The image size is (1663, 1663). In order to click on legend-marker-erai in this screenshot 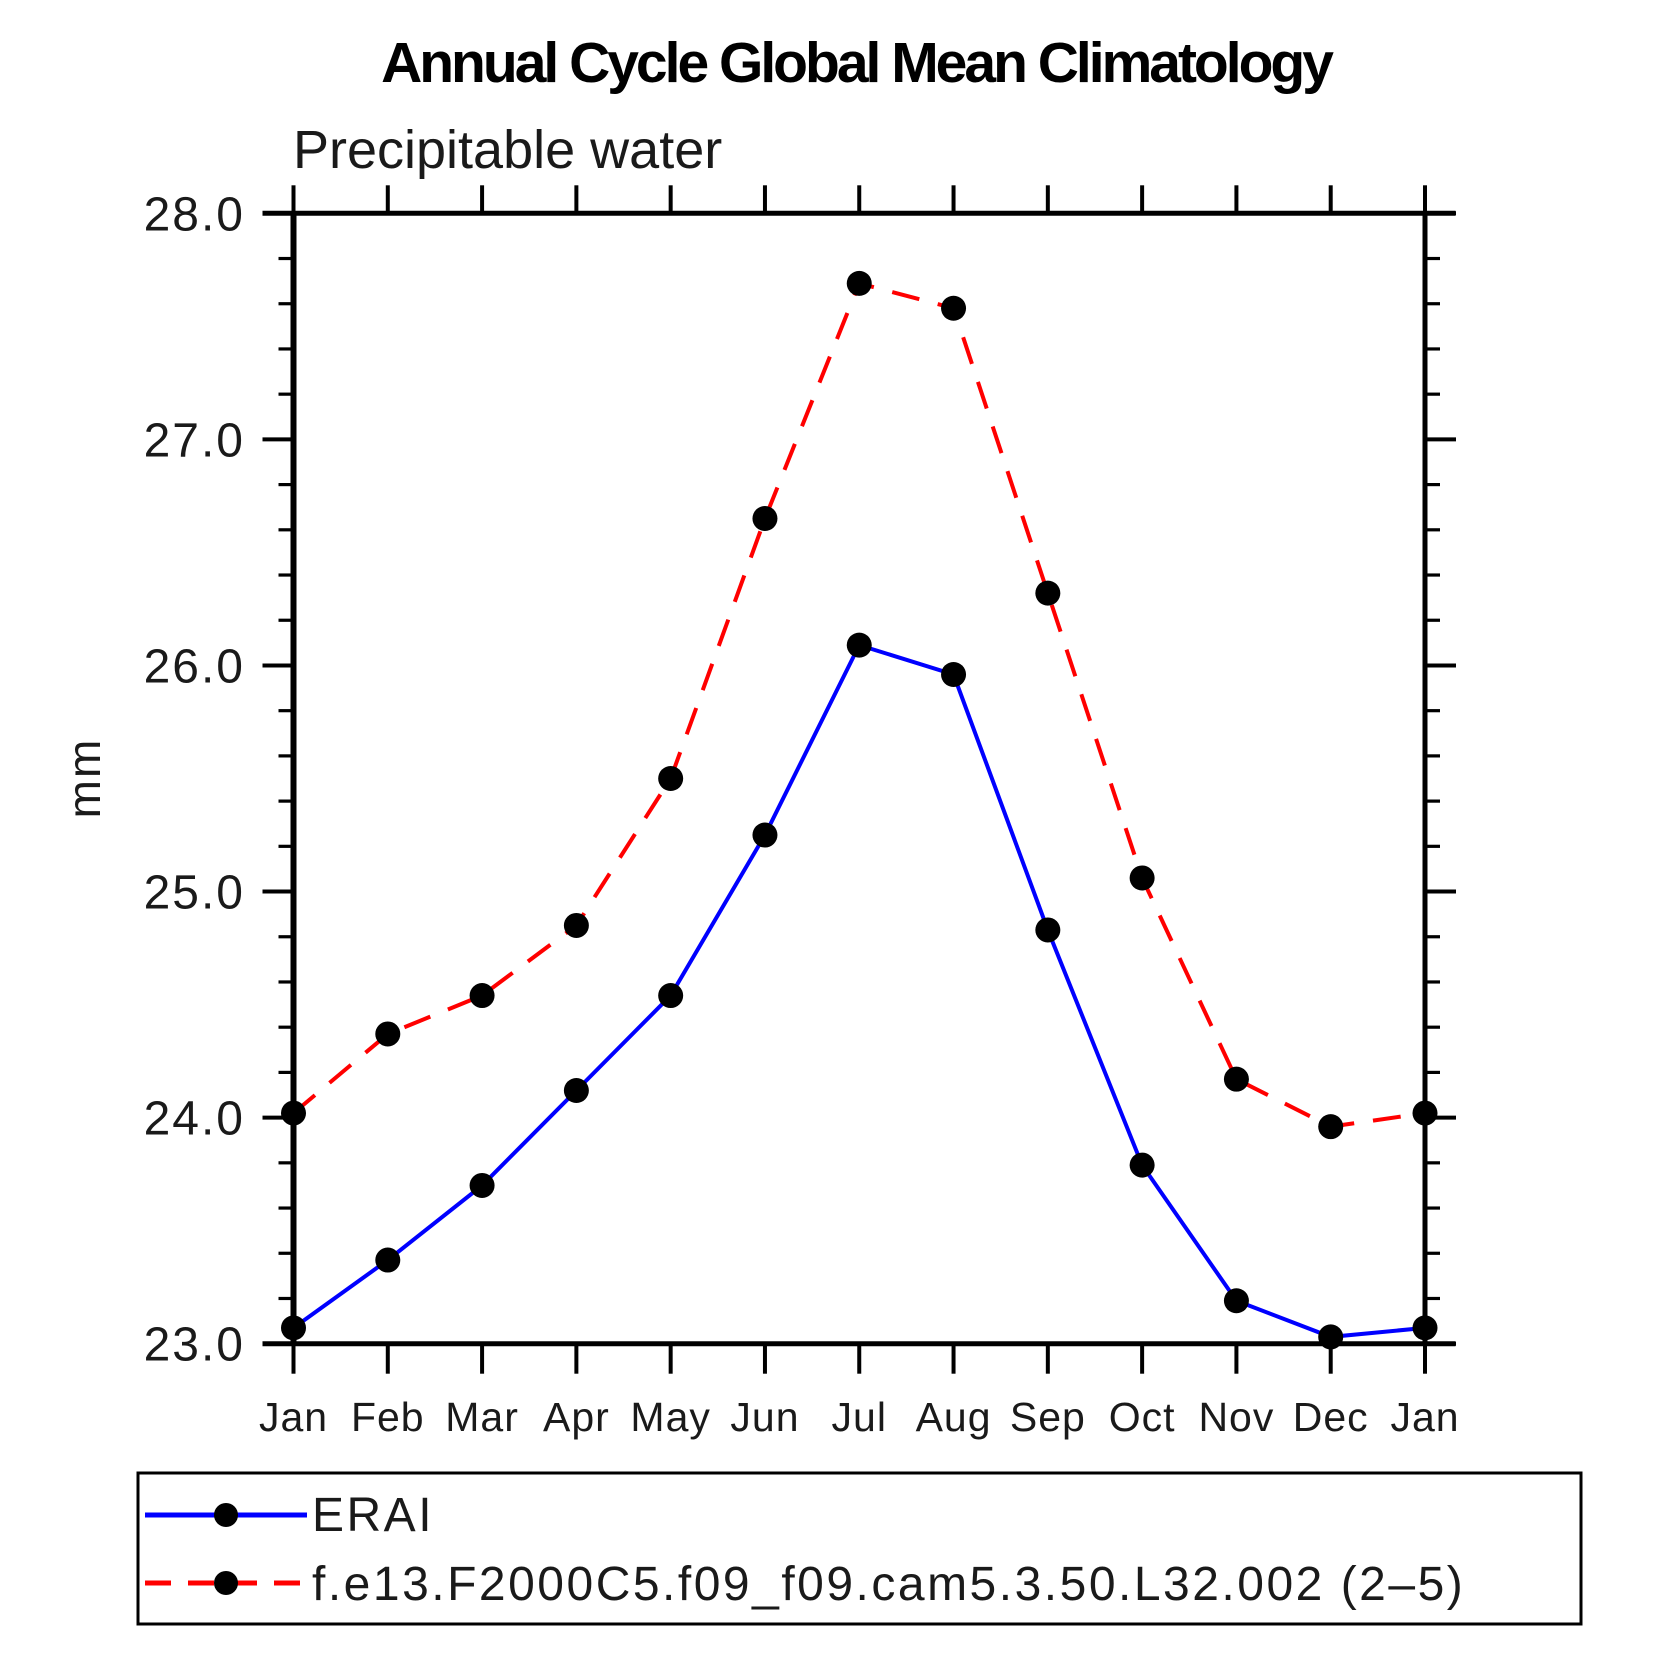, I will do `click(226, 1515)`.